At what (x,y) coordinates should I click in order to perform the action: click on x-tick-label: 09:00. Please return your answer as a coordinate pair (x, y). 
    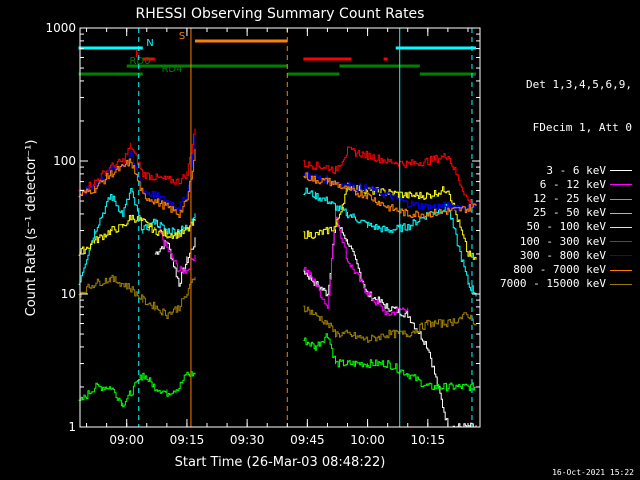
    Looking at the image, I should click on (126, 440).